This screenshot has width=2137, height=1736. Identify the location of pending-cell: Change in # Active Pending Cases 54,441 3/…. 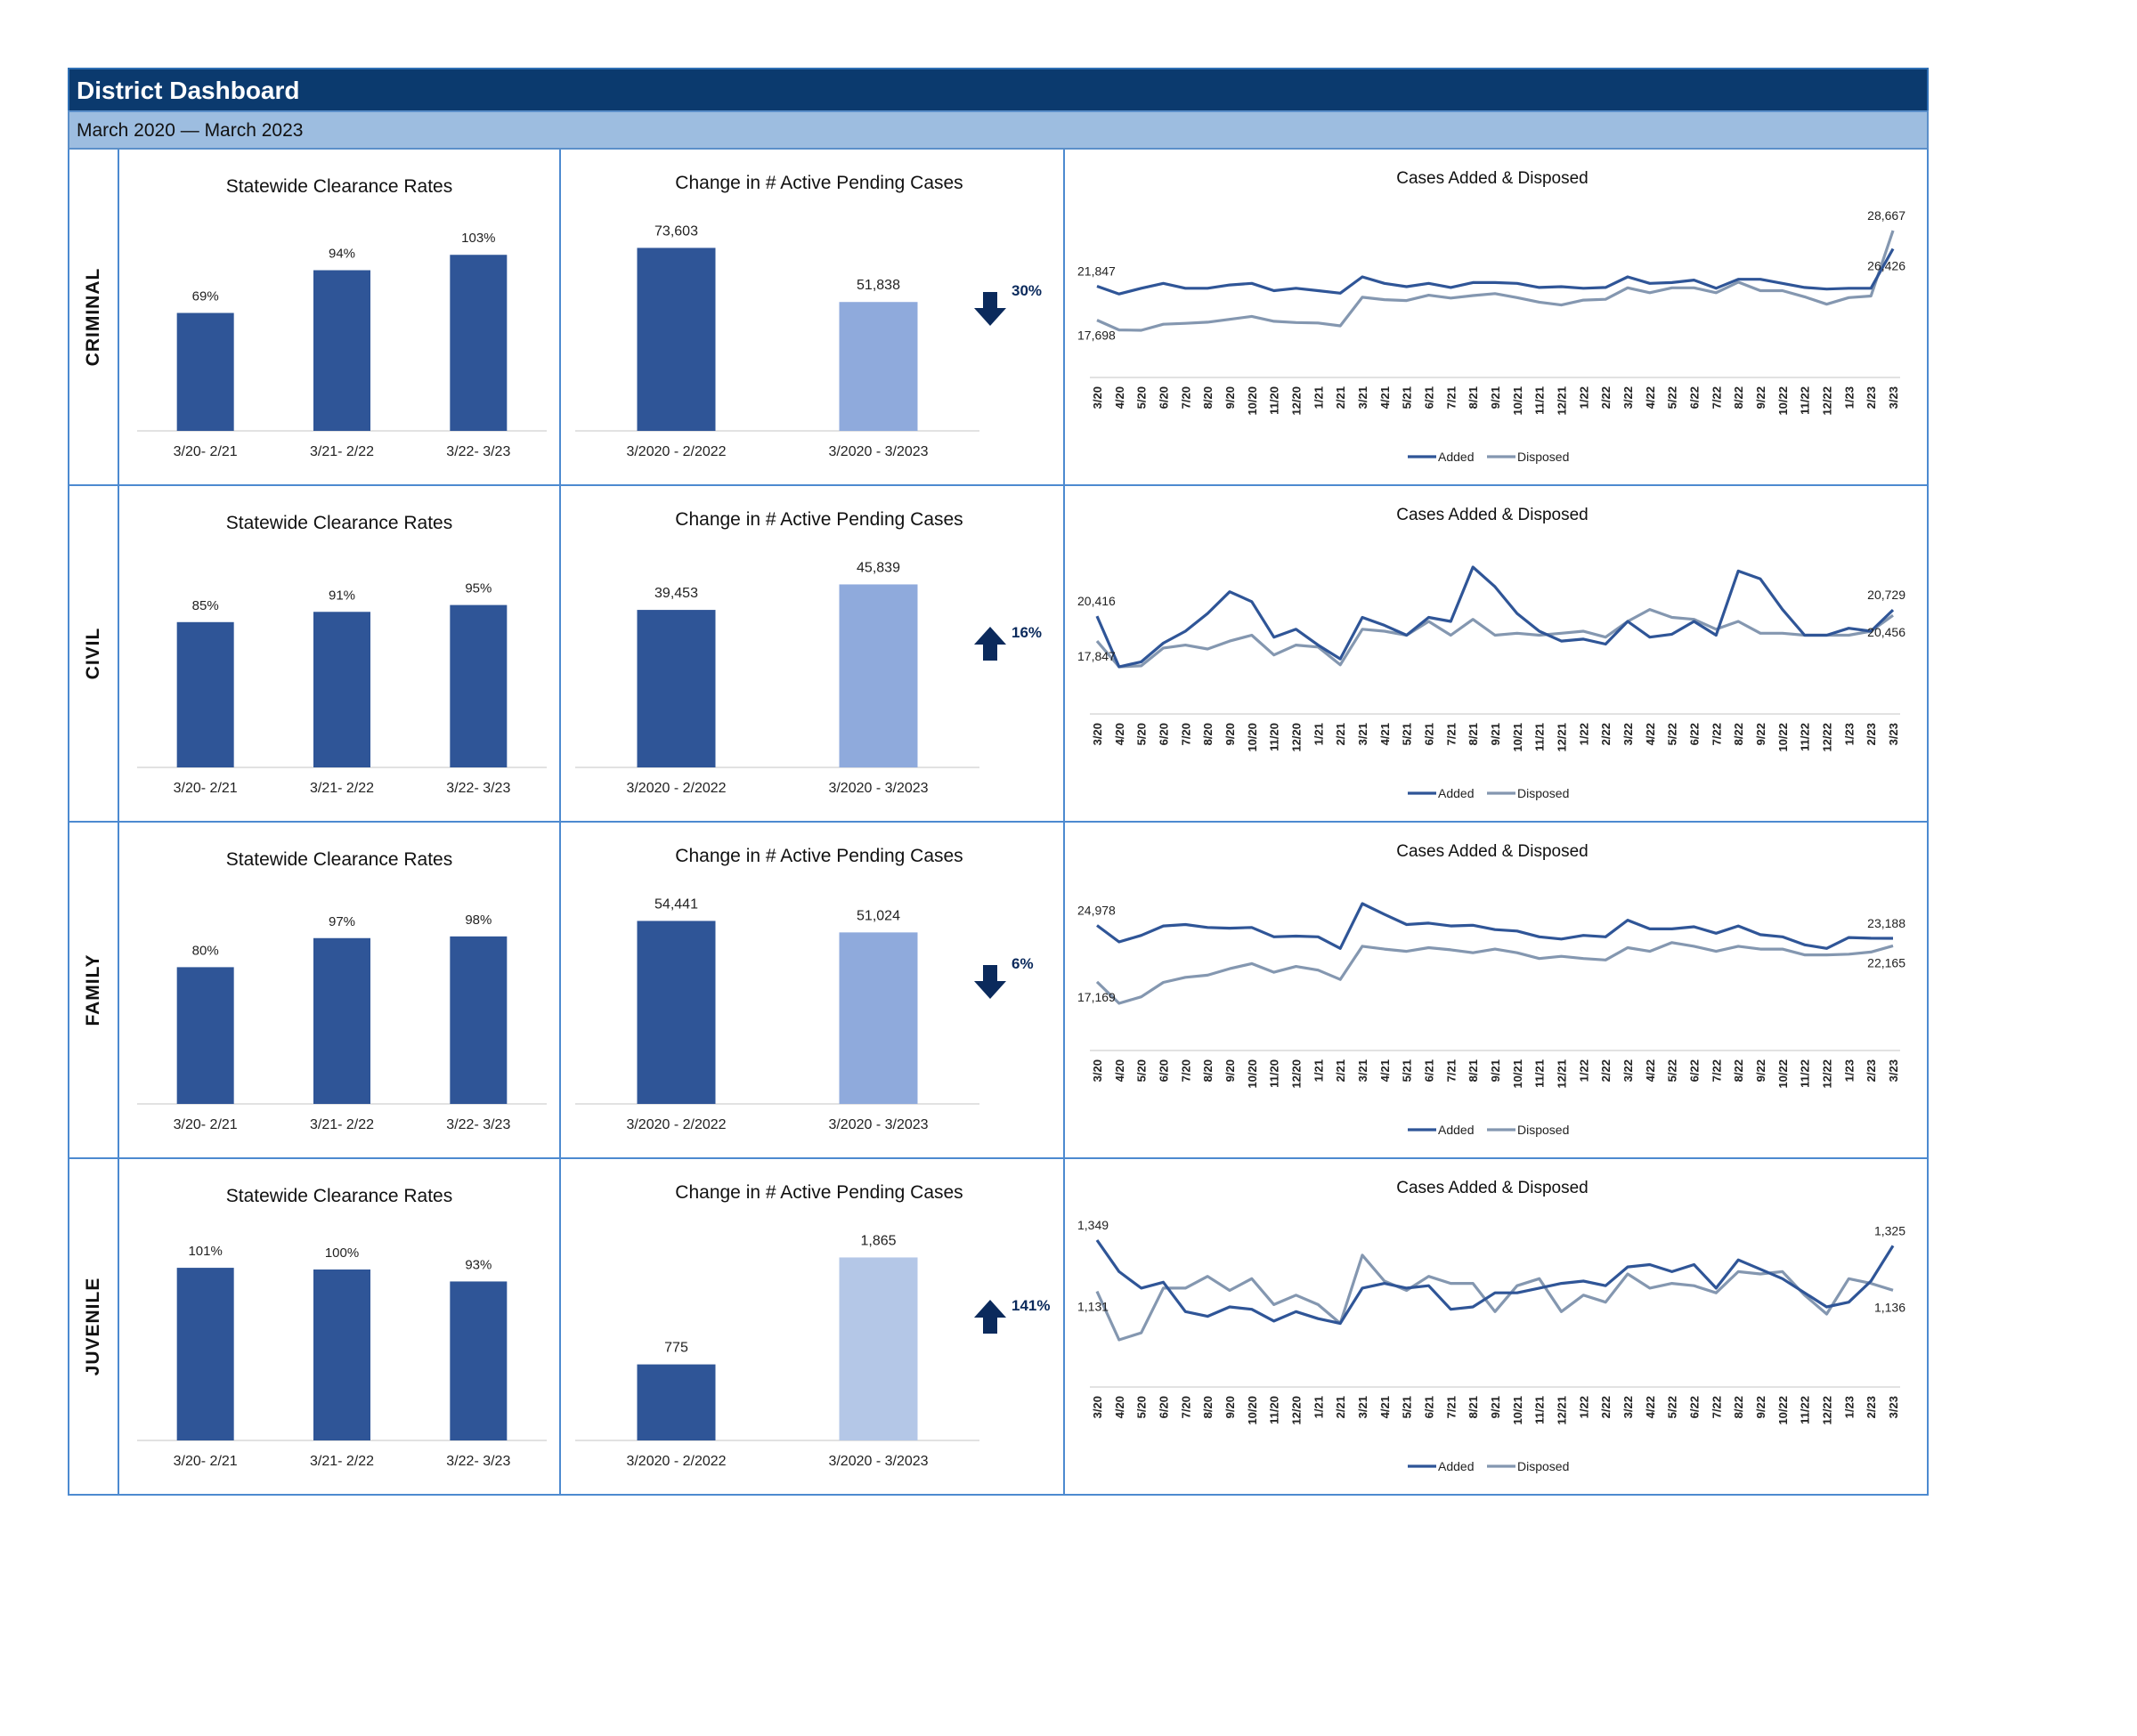
(813, 990).